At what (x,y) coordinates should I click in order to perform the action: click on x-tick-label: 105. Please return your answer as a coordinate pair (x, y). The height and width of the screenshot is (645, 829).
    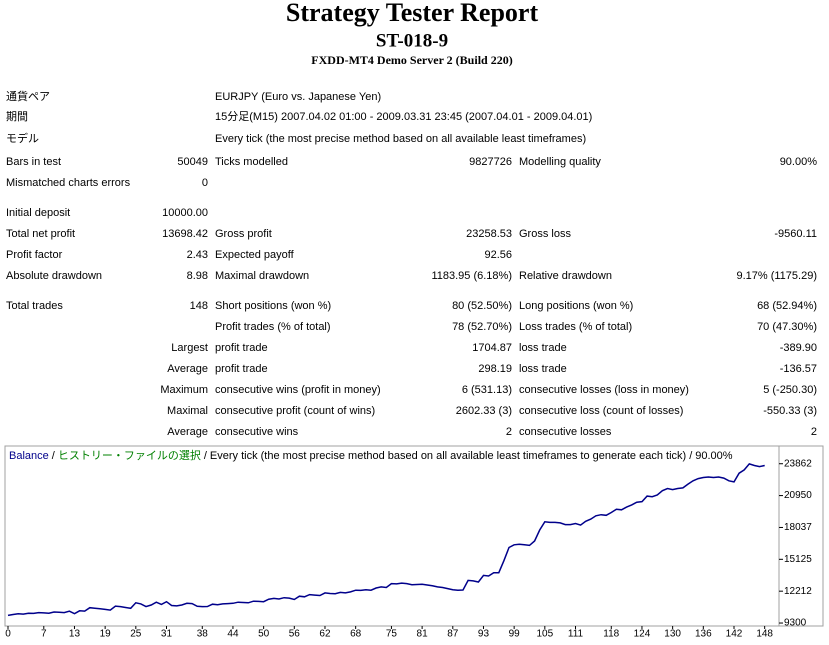
    Looking at the image, I should click on (544, 634).